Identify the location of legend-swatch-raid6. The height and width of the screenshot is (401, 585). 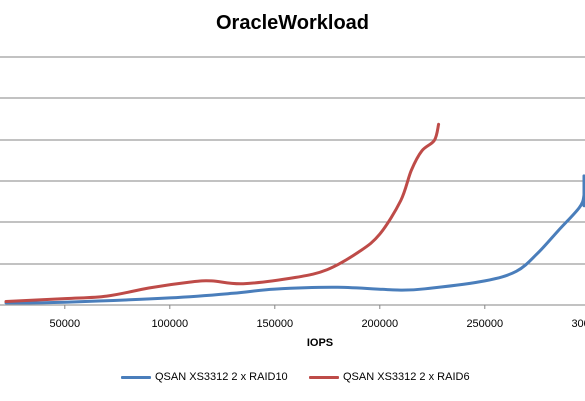
(324, 377).